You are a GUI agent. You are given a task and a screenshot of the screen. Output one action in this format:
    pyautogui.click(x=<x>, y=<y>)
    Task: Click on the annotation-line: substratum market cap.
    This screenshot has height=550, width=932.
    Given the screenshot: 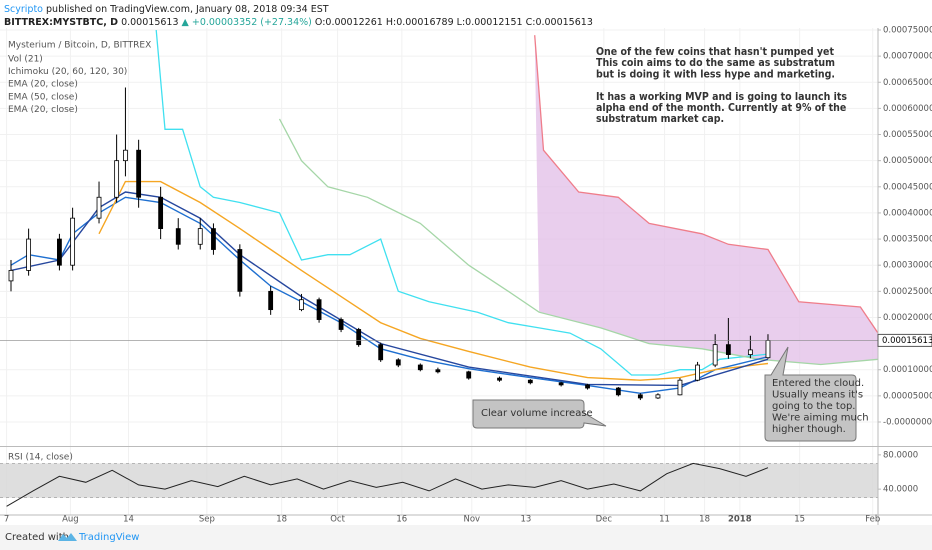 What is the action you would take?
    pyautogui.click(x=660, y=119)
    